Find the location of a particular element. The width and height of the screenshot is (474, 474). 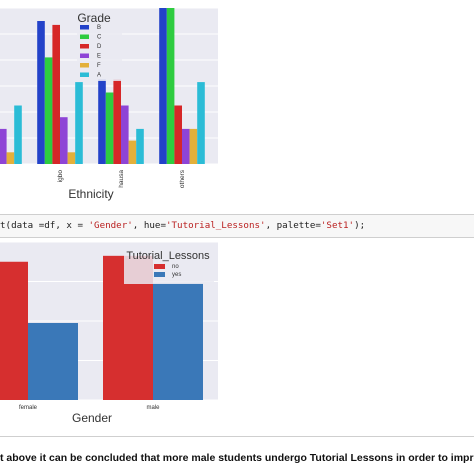

code-mid: , hue= is located at coordinates (149, 225).